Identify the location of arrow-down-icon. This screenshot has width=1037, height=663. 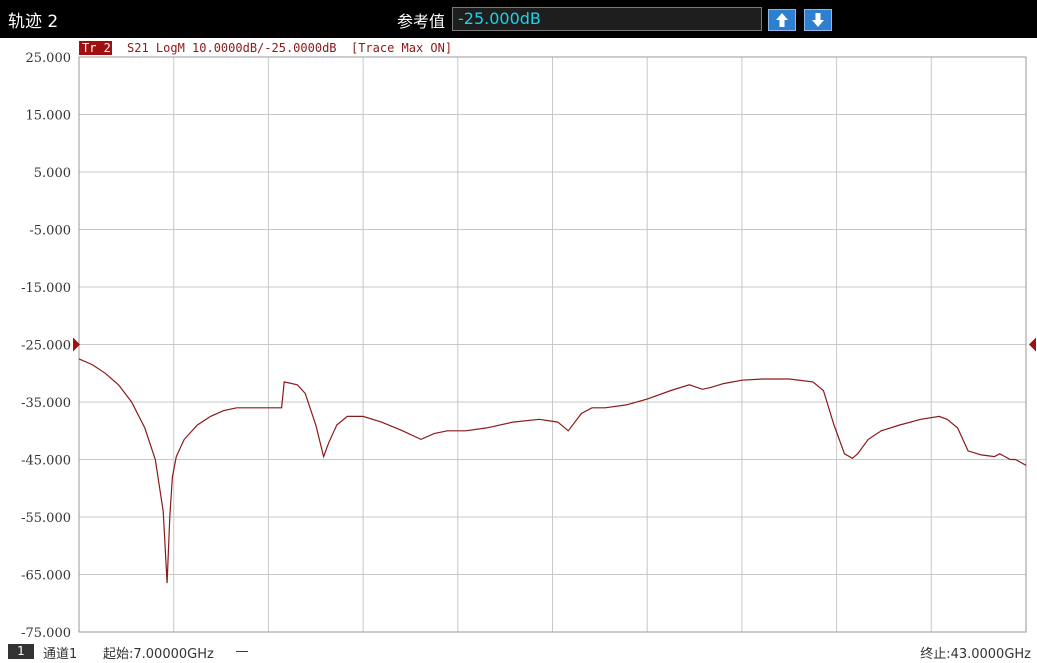
(818, 20).